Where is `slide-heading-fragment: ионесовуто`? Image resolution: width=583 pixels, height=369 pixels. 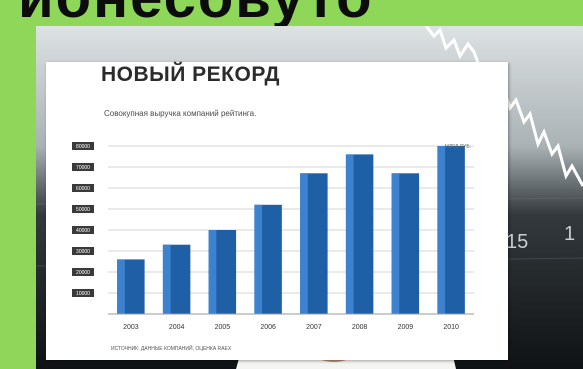
slide-heading-fragment: ионесовуто is located at coordinates (196, 15).